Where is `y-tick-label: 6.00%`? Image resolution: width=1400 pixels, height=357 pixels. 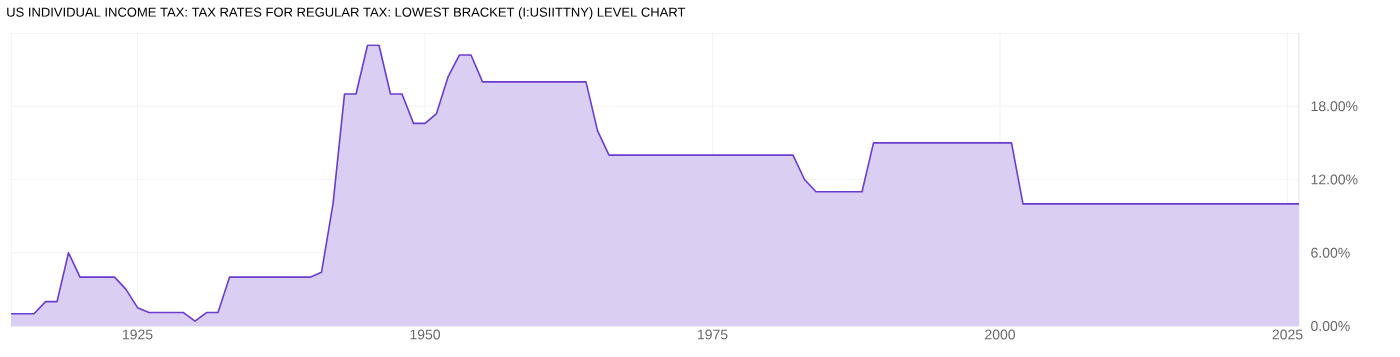 y-tick-label: 6.00% is located at coordinates (1330, 252).